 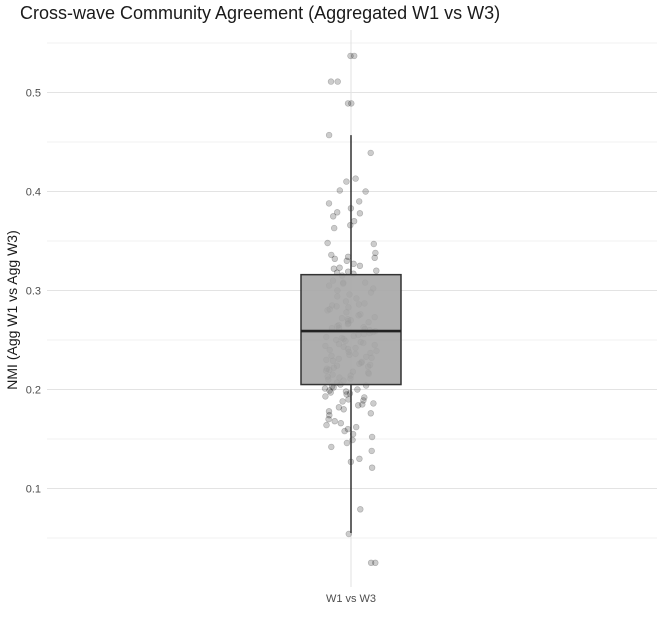 What do you see at coordinates (351, 329) in the screenshot?
I see `interquartile-box` at bounding box center [351, 329].